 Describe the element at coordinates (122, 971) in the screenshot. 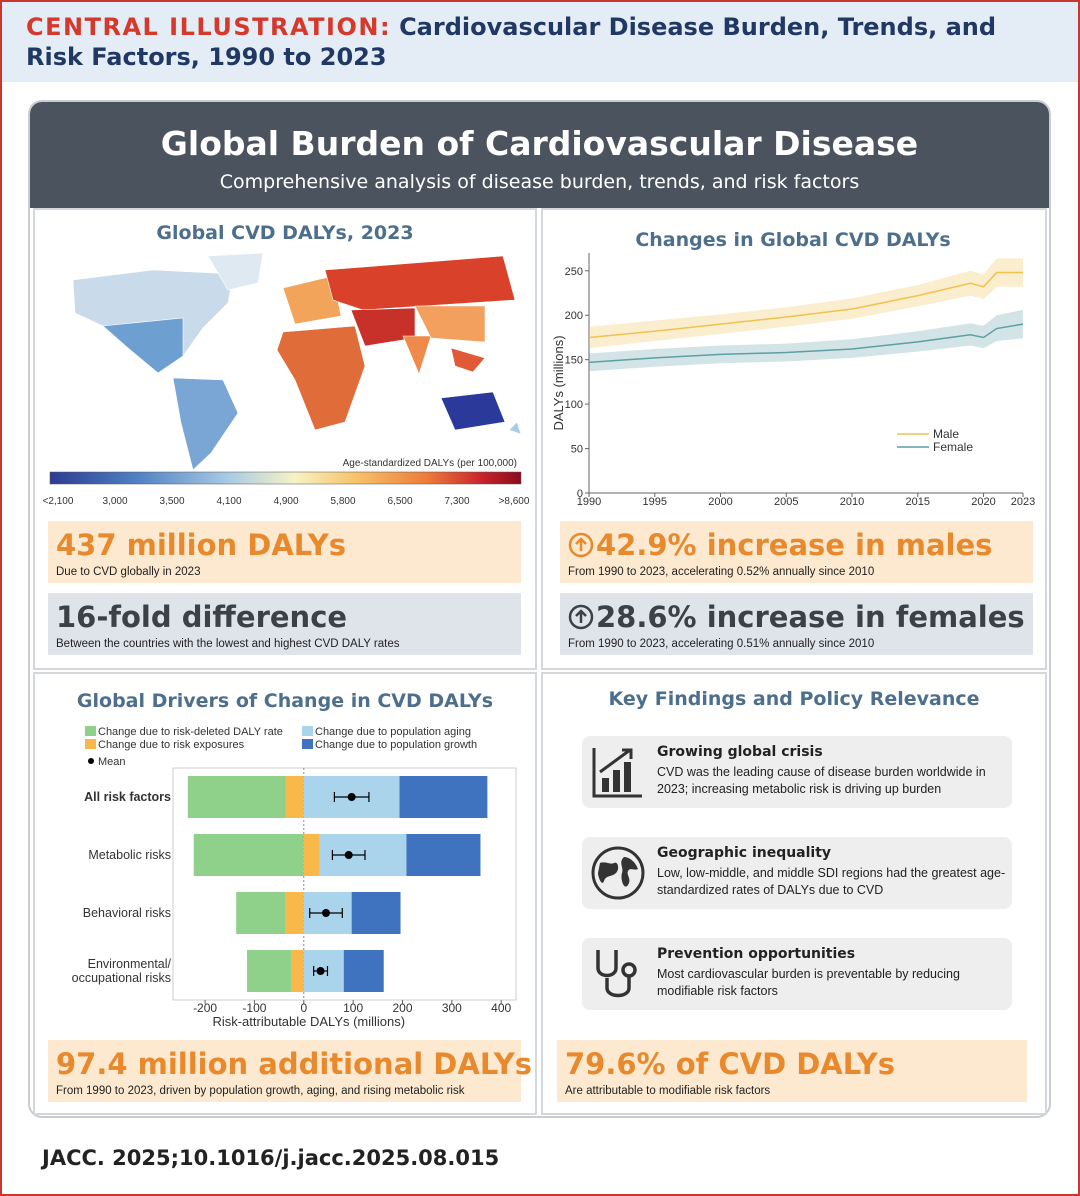

I see `category-label: Environmental/occupational risks` at that location.